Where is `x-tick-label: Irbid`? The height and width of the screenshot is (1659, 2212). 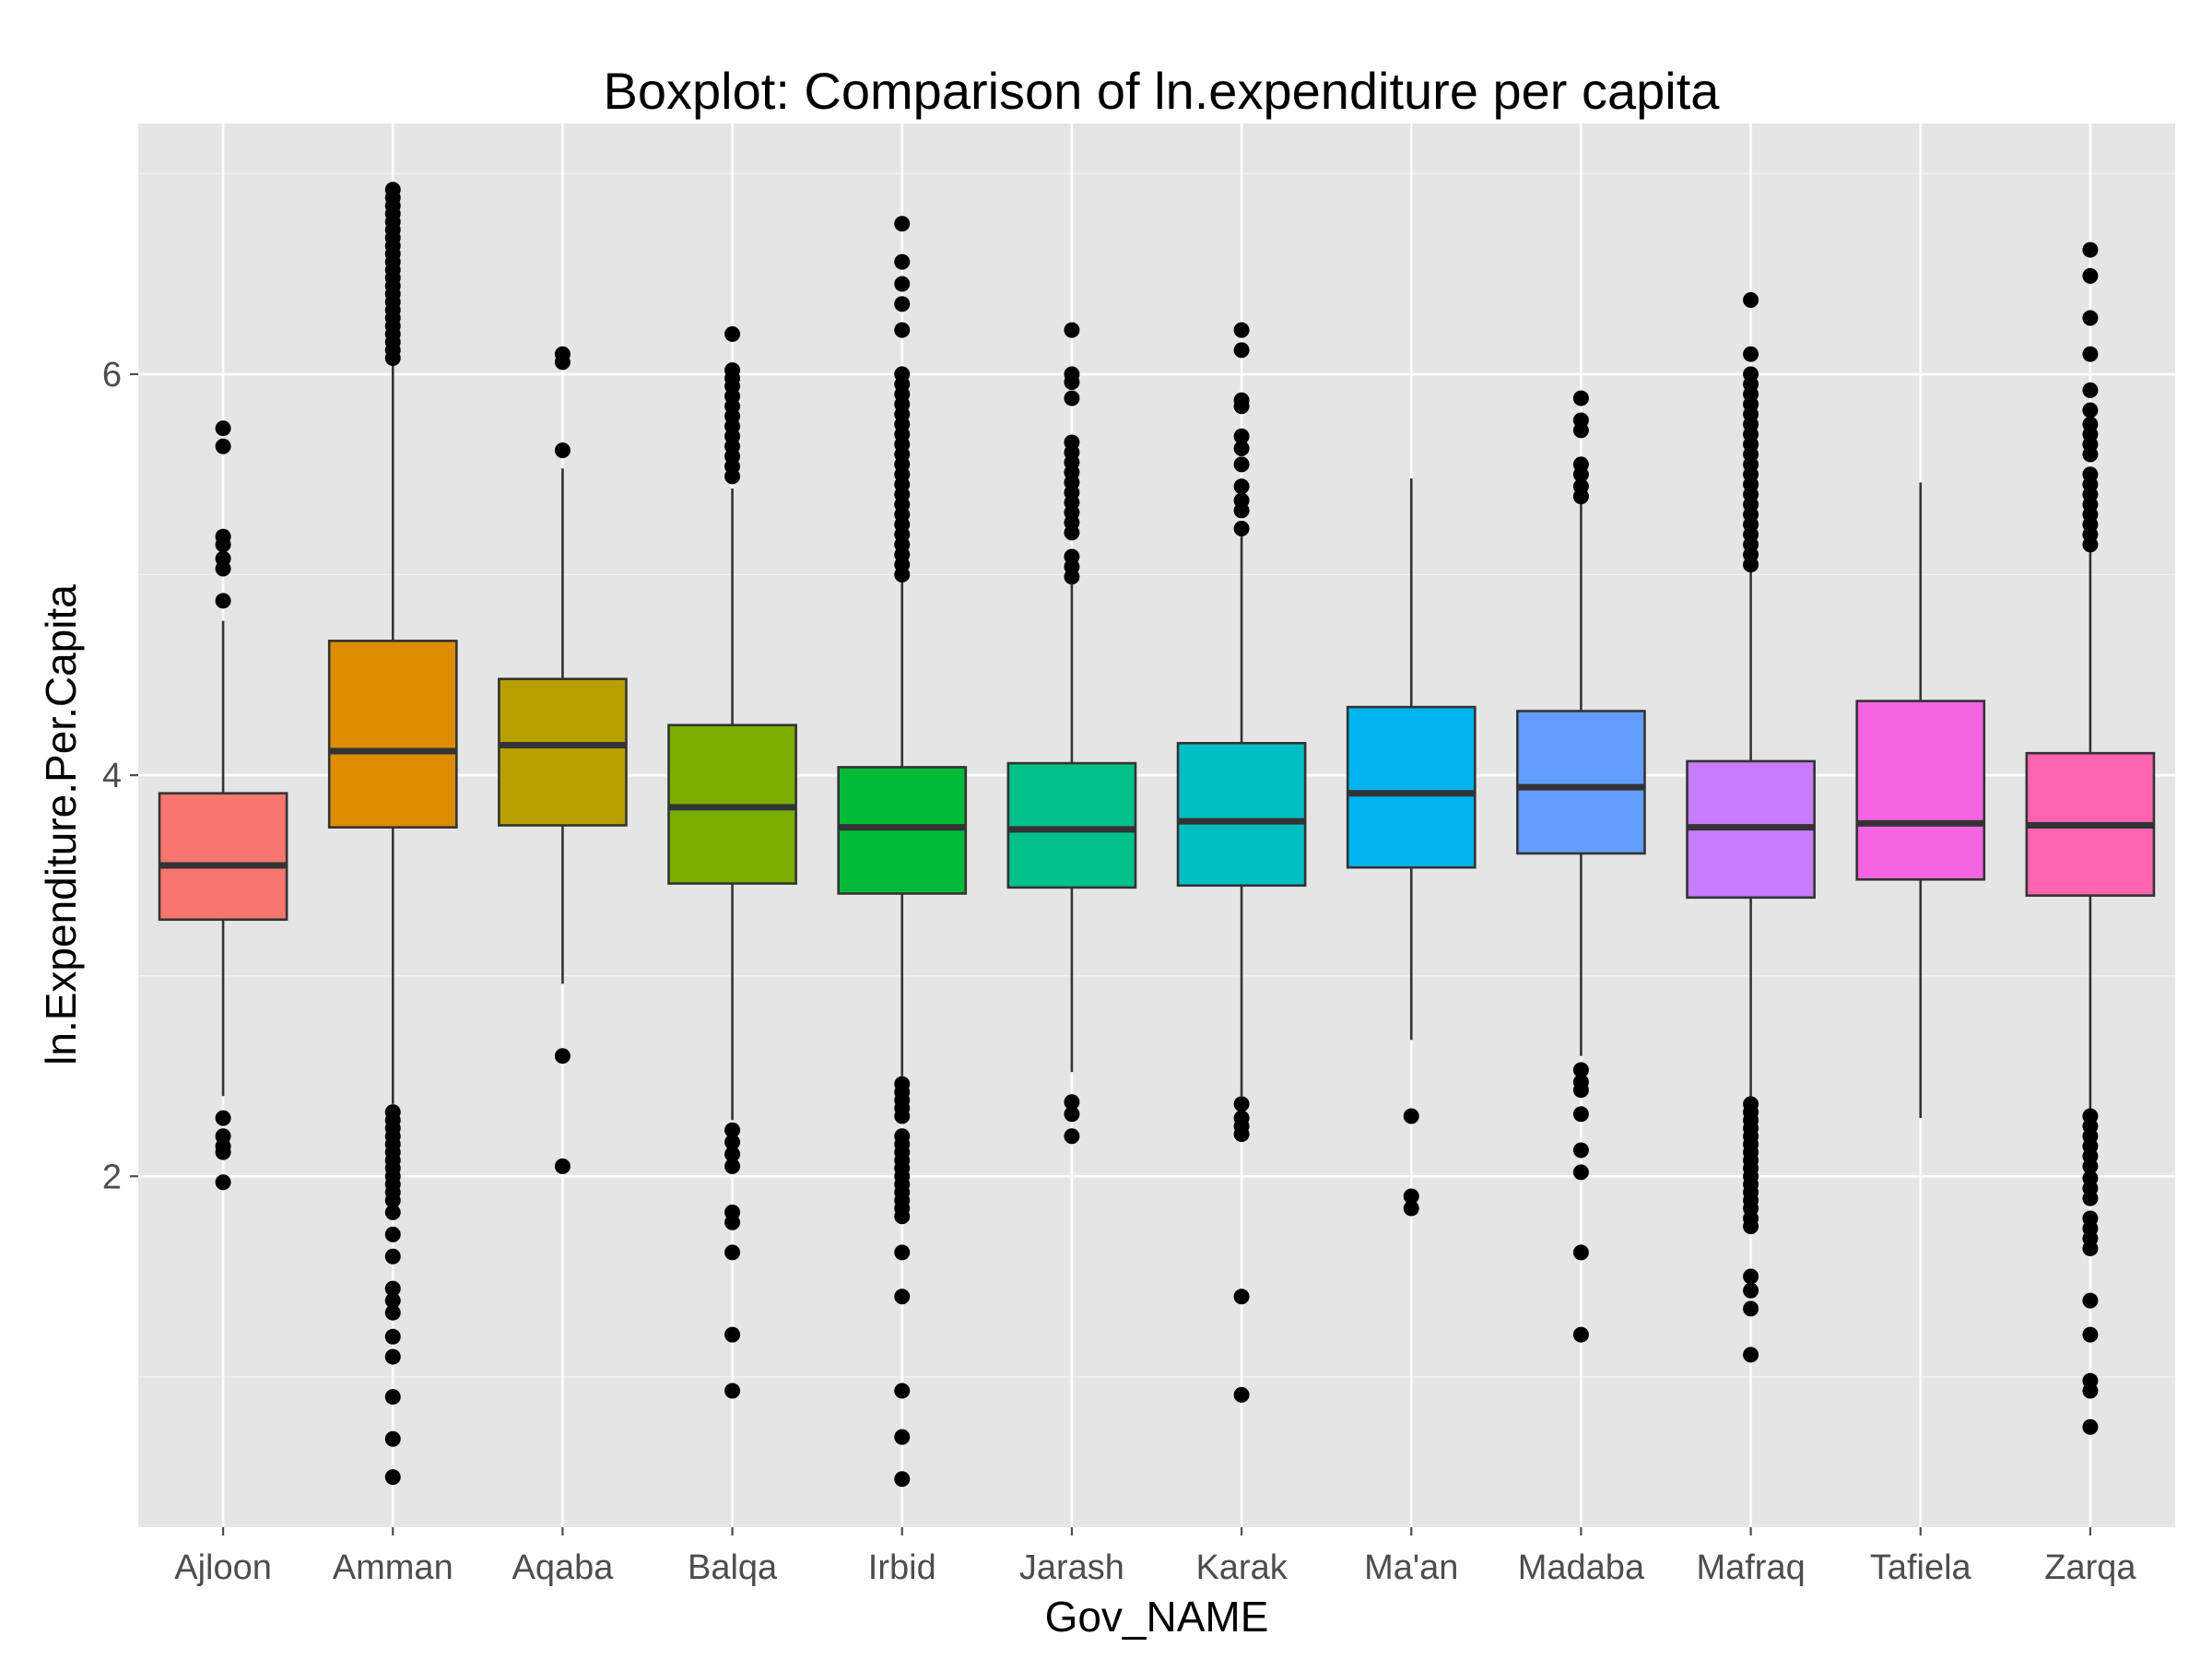
x-tick-label: Irbid is located at coordinates (902, 1567).